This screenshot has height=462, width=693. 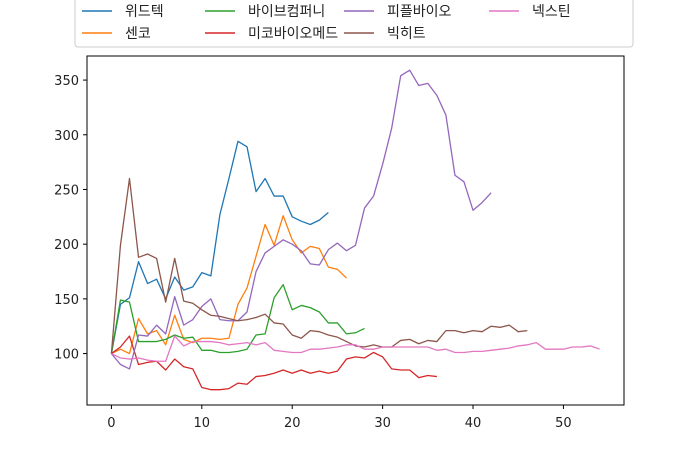 I want to click on y-tick-label: 150, so click(x=66, y=300).